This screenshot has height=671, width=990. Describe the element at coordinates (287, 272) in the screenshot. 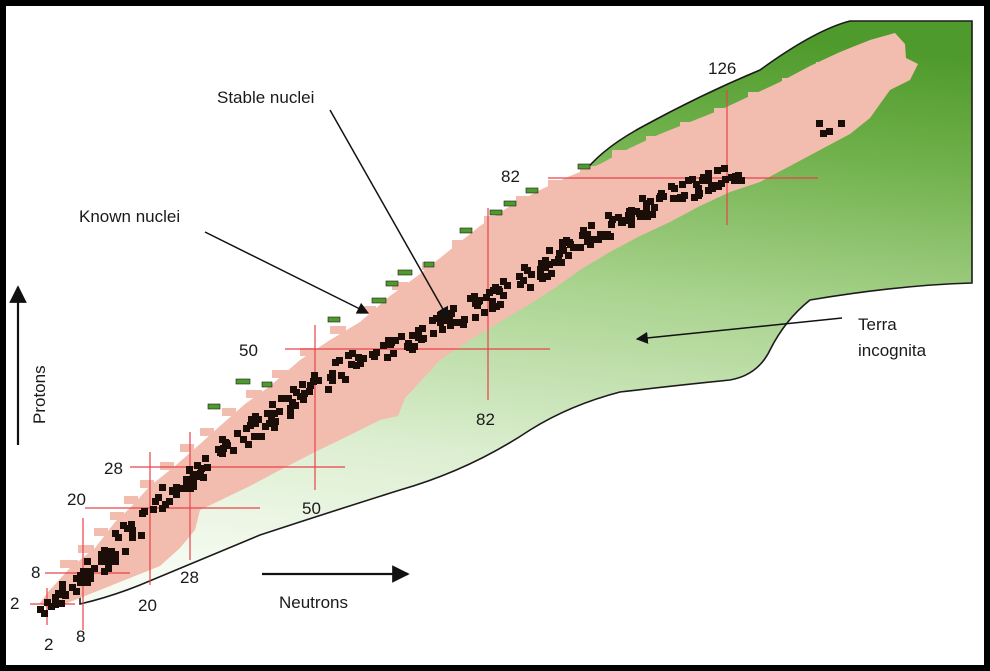

I see `known-nuclei-arrow` at that location.